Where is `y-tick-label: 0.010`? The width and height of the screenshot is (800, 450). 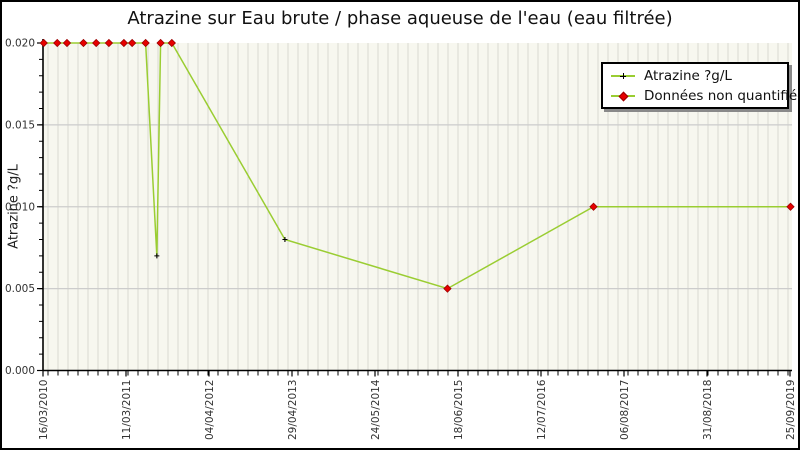 y-tick-label: 0.010 is located at coordinates (20, 207).